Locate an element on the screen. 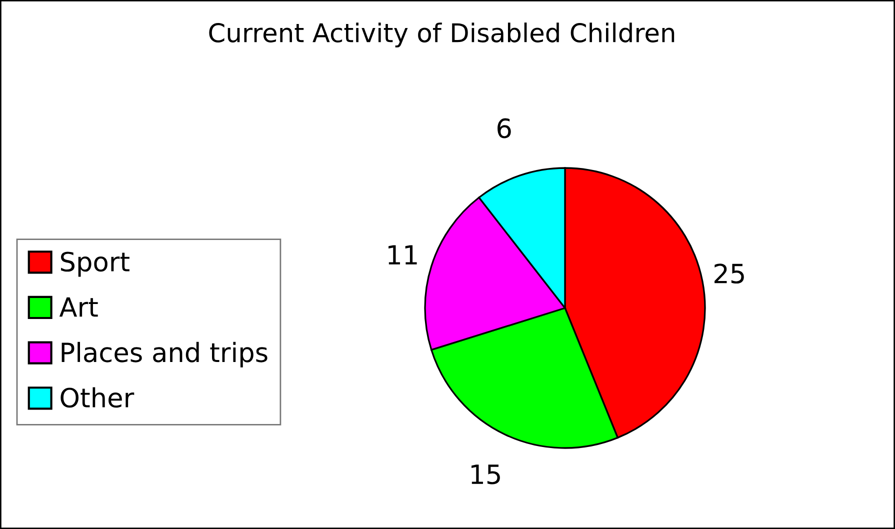  legend-label: Sport is located at coordinates (95, 264).